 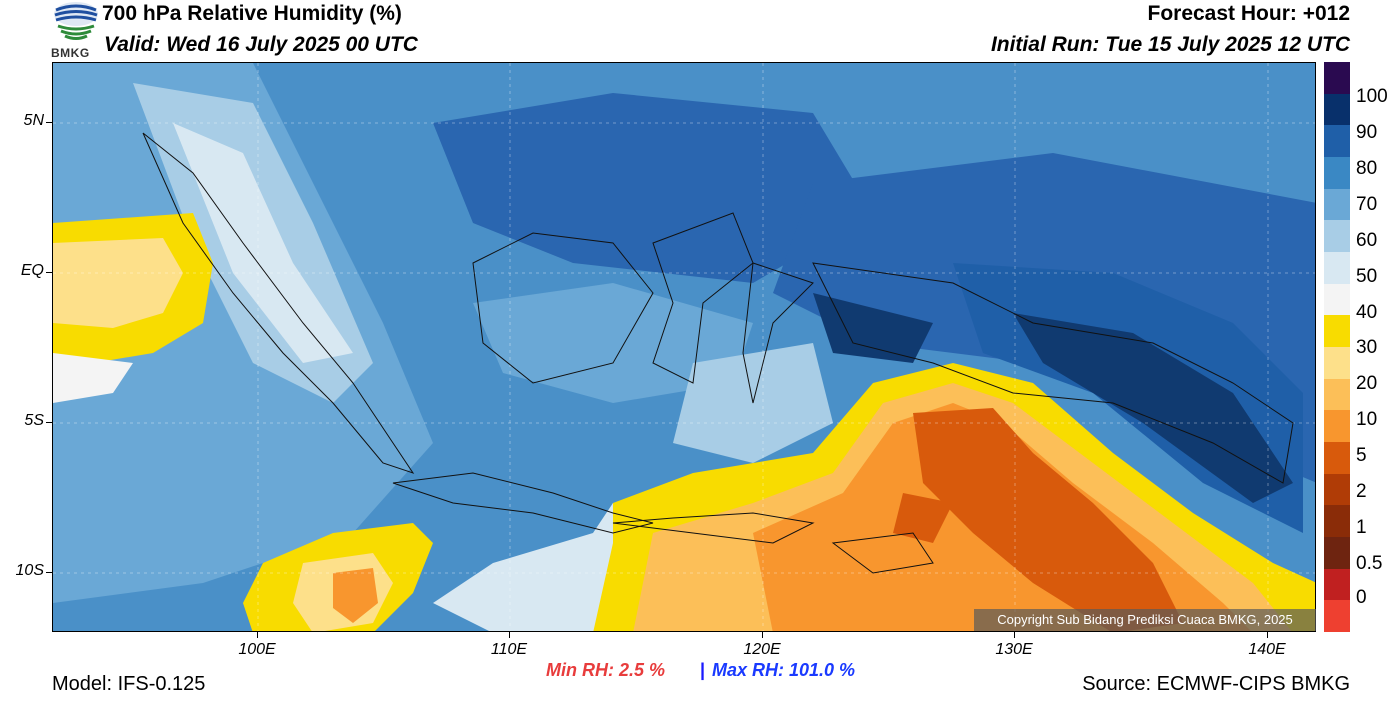 I want to click on colorbar-label: 1, so click(x=1361, y=527).